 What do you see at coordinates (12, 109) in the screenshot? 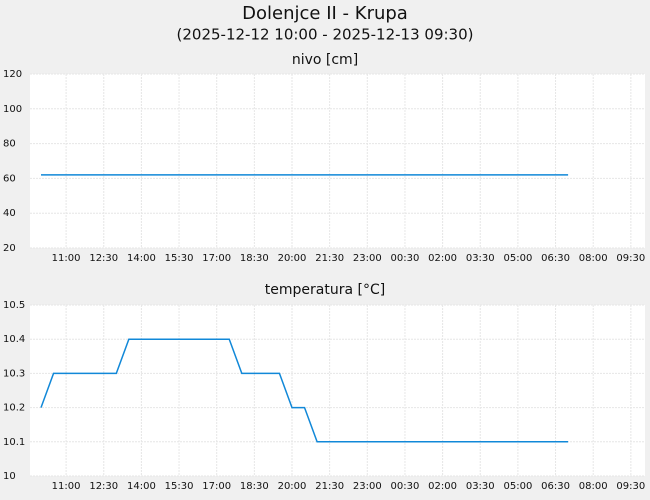
I see `y-tick-label: 100` at bounding box center [12, 109].